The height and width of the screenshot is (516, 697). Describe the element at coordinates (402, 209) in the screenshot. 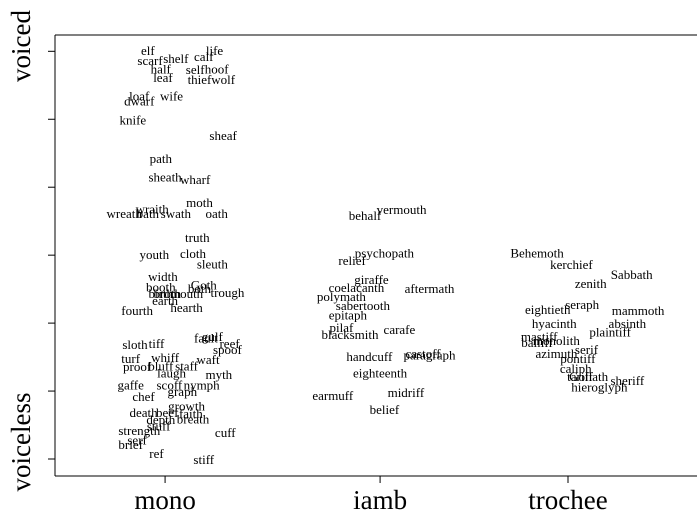

I see `word-point: vermouth` at that location.